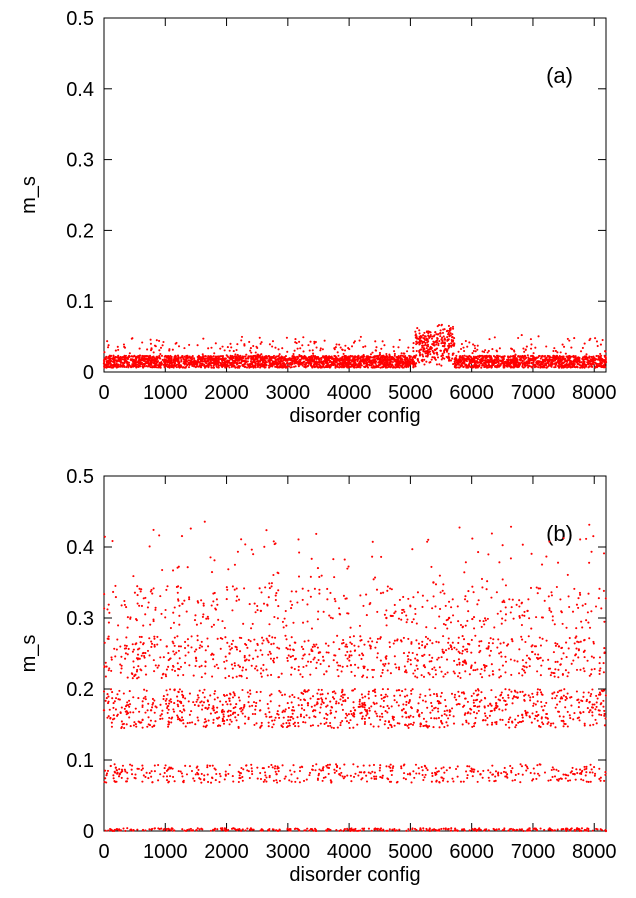 This screenshot has width=636, height=898. What do you see at coordinates (29, 654) in the screenshot?
I see `y-axis-label: m_s` at bounding box center [29, 654].